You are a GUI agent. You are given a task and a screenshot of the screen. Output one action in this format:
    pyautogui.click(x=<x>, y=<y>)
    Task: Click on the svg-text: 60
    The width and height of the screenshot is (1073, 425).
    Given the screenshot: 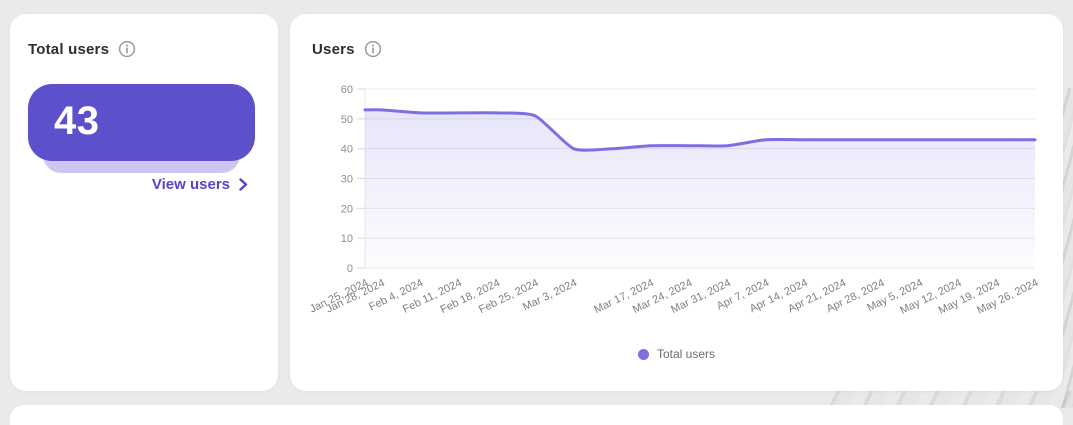 What is the action you would take?
    pyautogui.click(x=347, y=90)
    